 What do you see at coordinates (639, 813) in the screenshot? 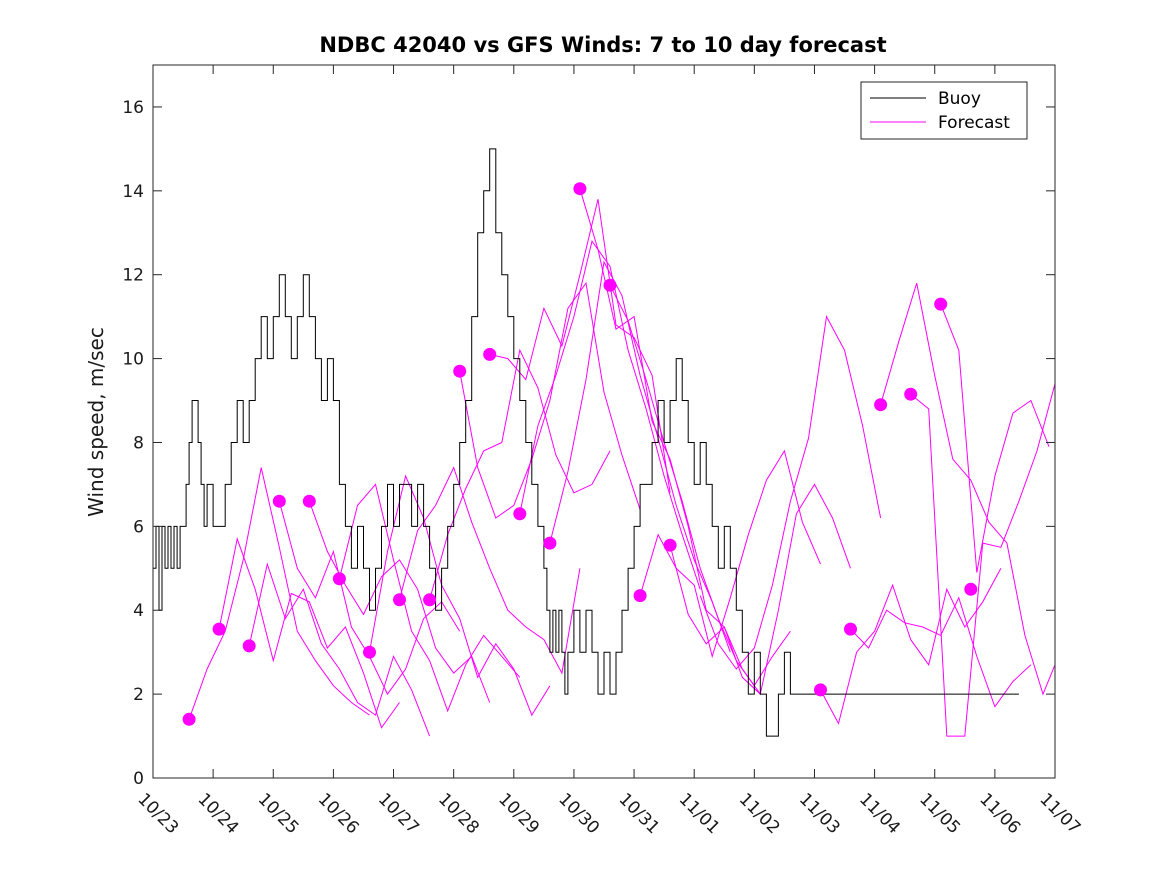
I see `x-tick-label: 10/31` at bounding box center [639, 813].